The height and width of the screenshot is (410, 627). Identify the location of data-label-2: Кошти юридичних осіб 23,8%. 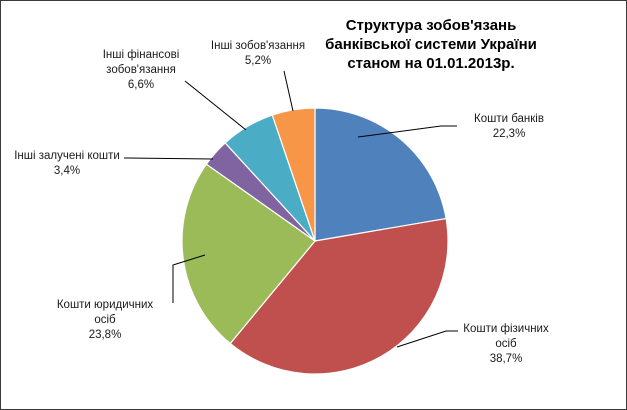
(105, 320).